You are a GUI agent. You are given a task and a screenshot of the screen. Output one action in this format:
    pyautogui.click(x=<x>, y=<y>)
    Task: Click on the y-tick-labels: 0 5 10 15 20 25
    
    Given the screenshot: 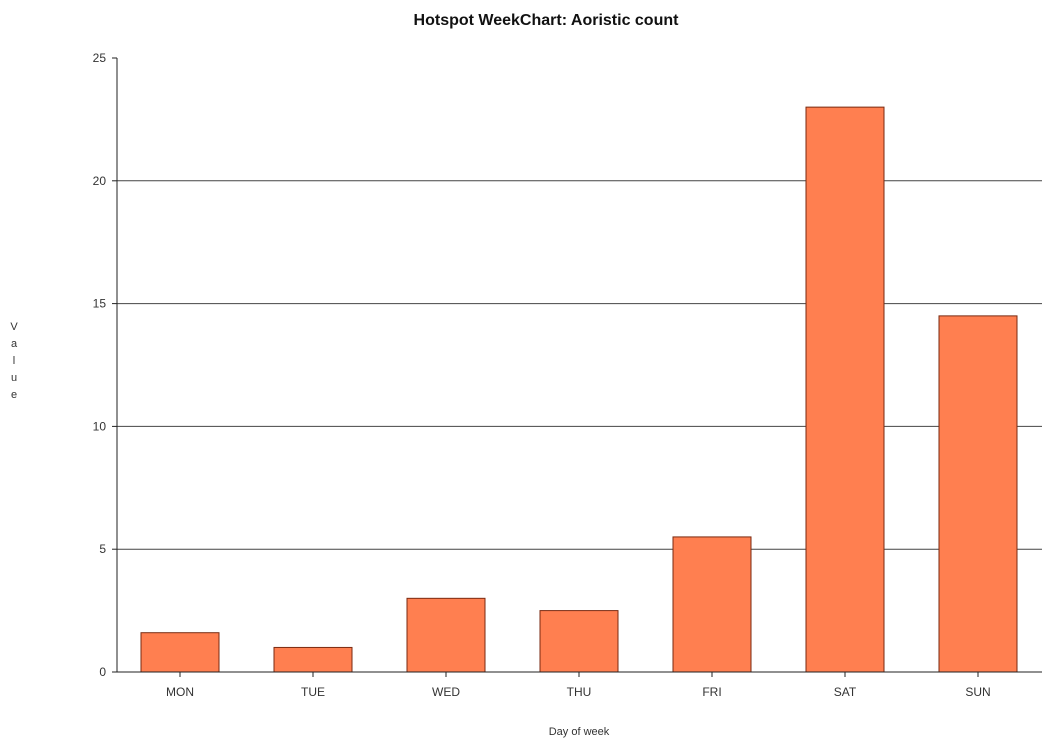 What is the action you would take?
    pyautogui.click(x=100, y=365)
    